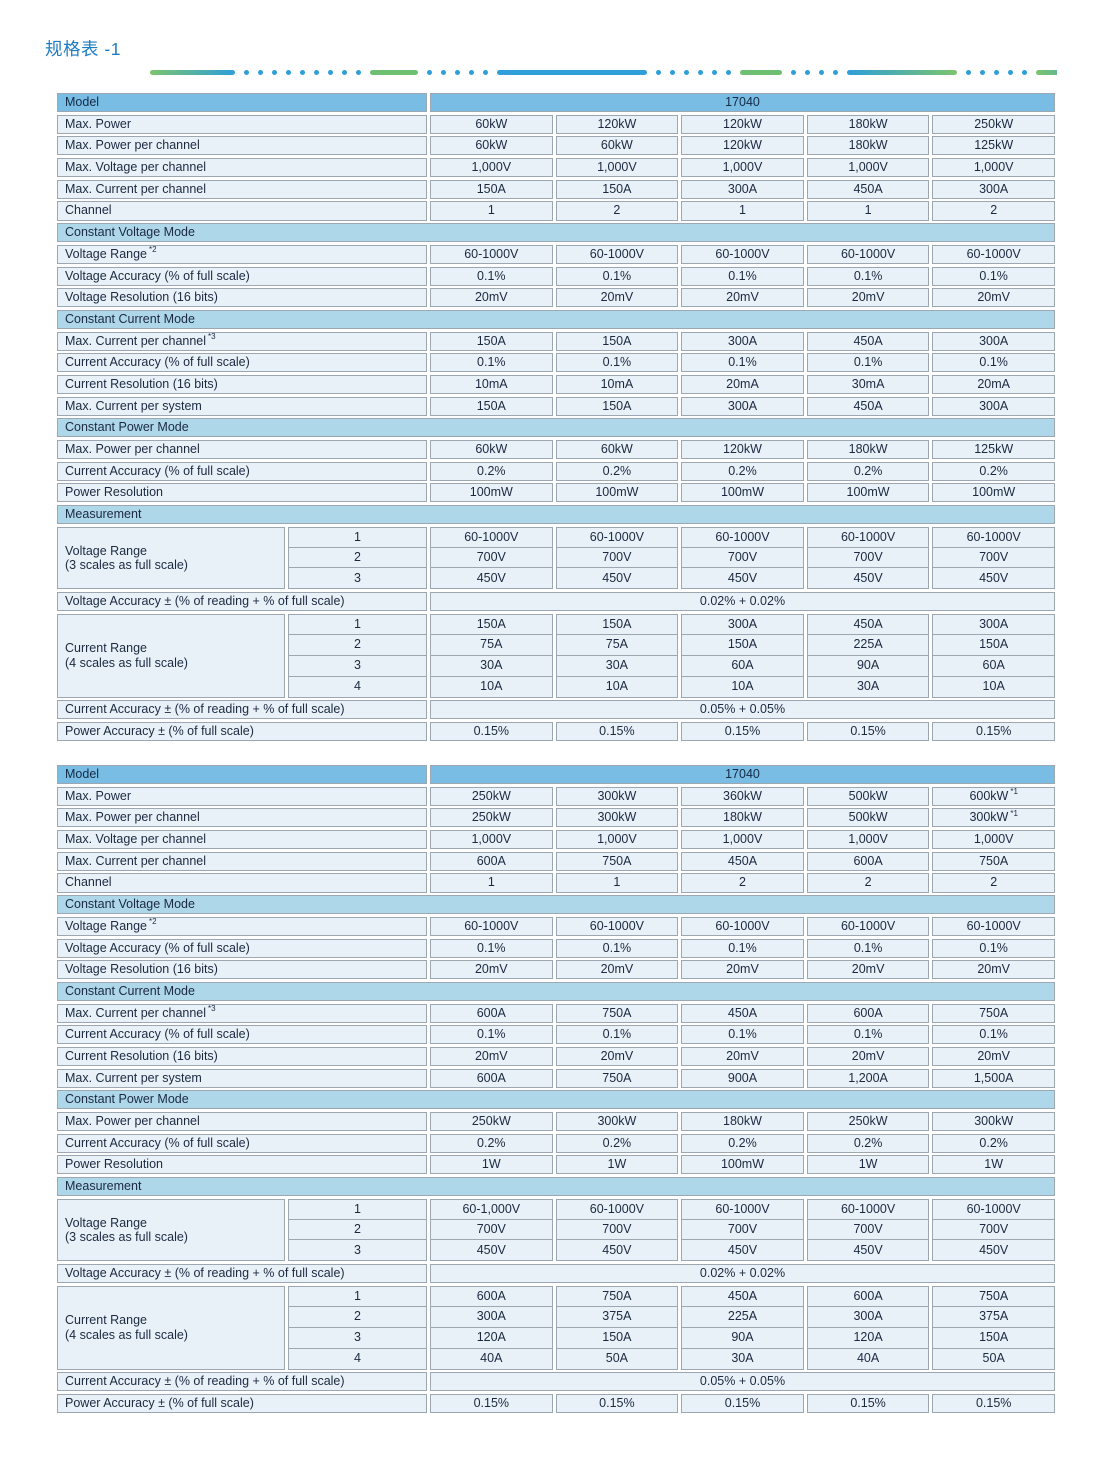 The height and width of the screenshot is (1470, 1102). What do you see at coordinates (242, 450) in the screenshot?
I see `spec-row-label: Max. Power per channel` at bounding box center [242, 450].